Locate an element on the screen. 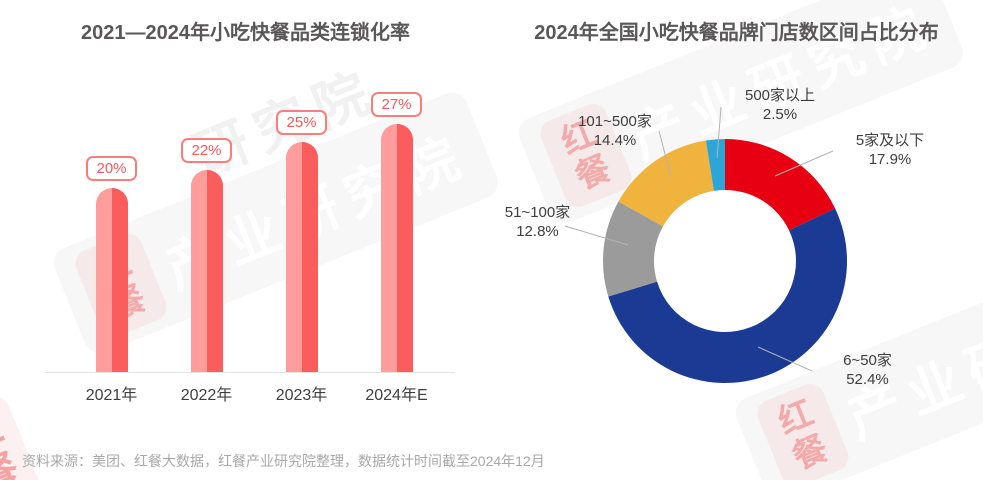 This screenshot has width=983, height=480. bar-column-2023: 25% is located at coordinates (301, 241).